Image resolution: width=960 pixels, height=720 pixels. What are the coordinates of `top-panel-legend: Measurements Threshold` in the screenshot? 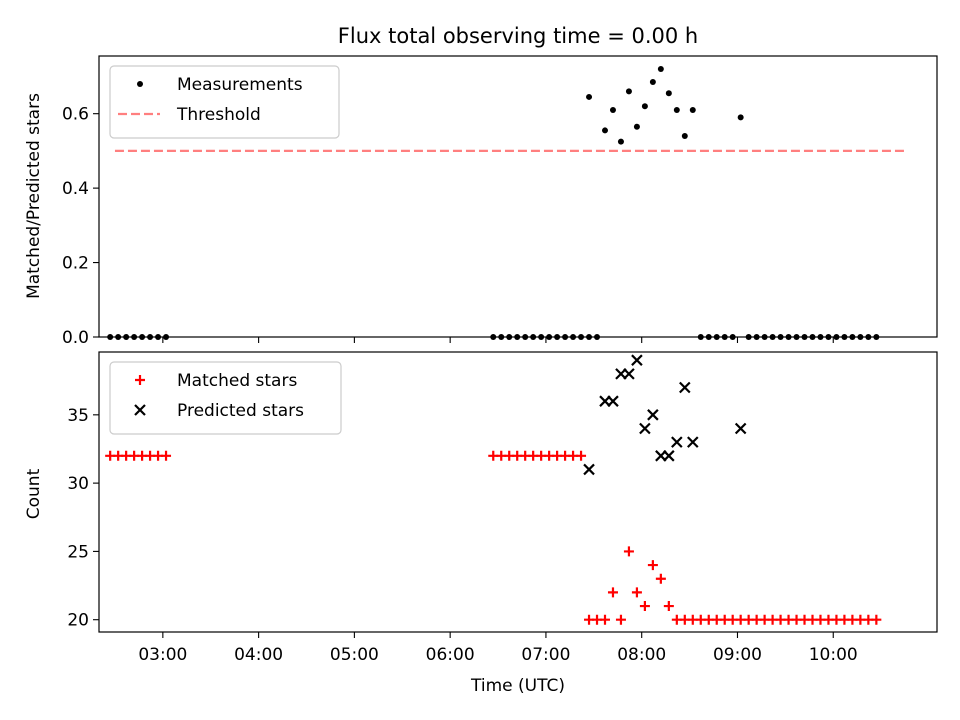 It's located at (224, 102).